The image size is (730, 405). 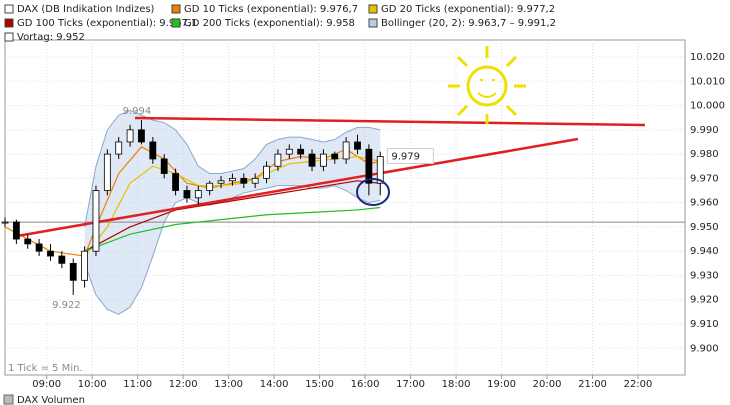 I want to click on x-tick-label: 17:00, so click(x=410, y=384).